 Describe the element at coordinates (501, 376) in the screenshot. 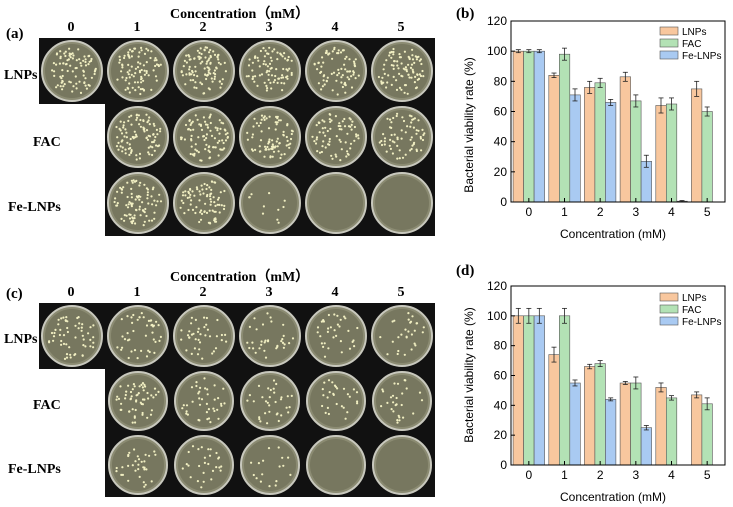

I see `y-tick-label: 60` at that location.